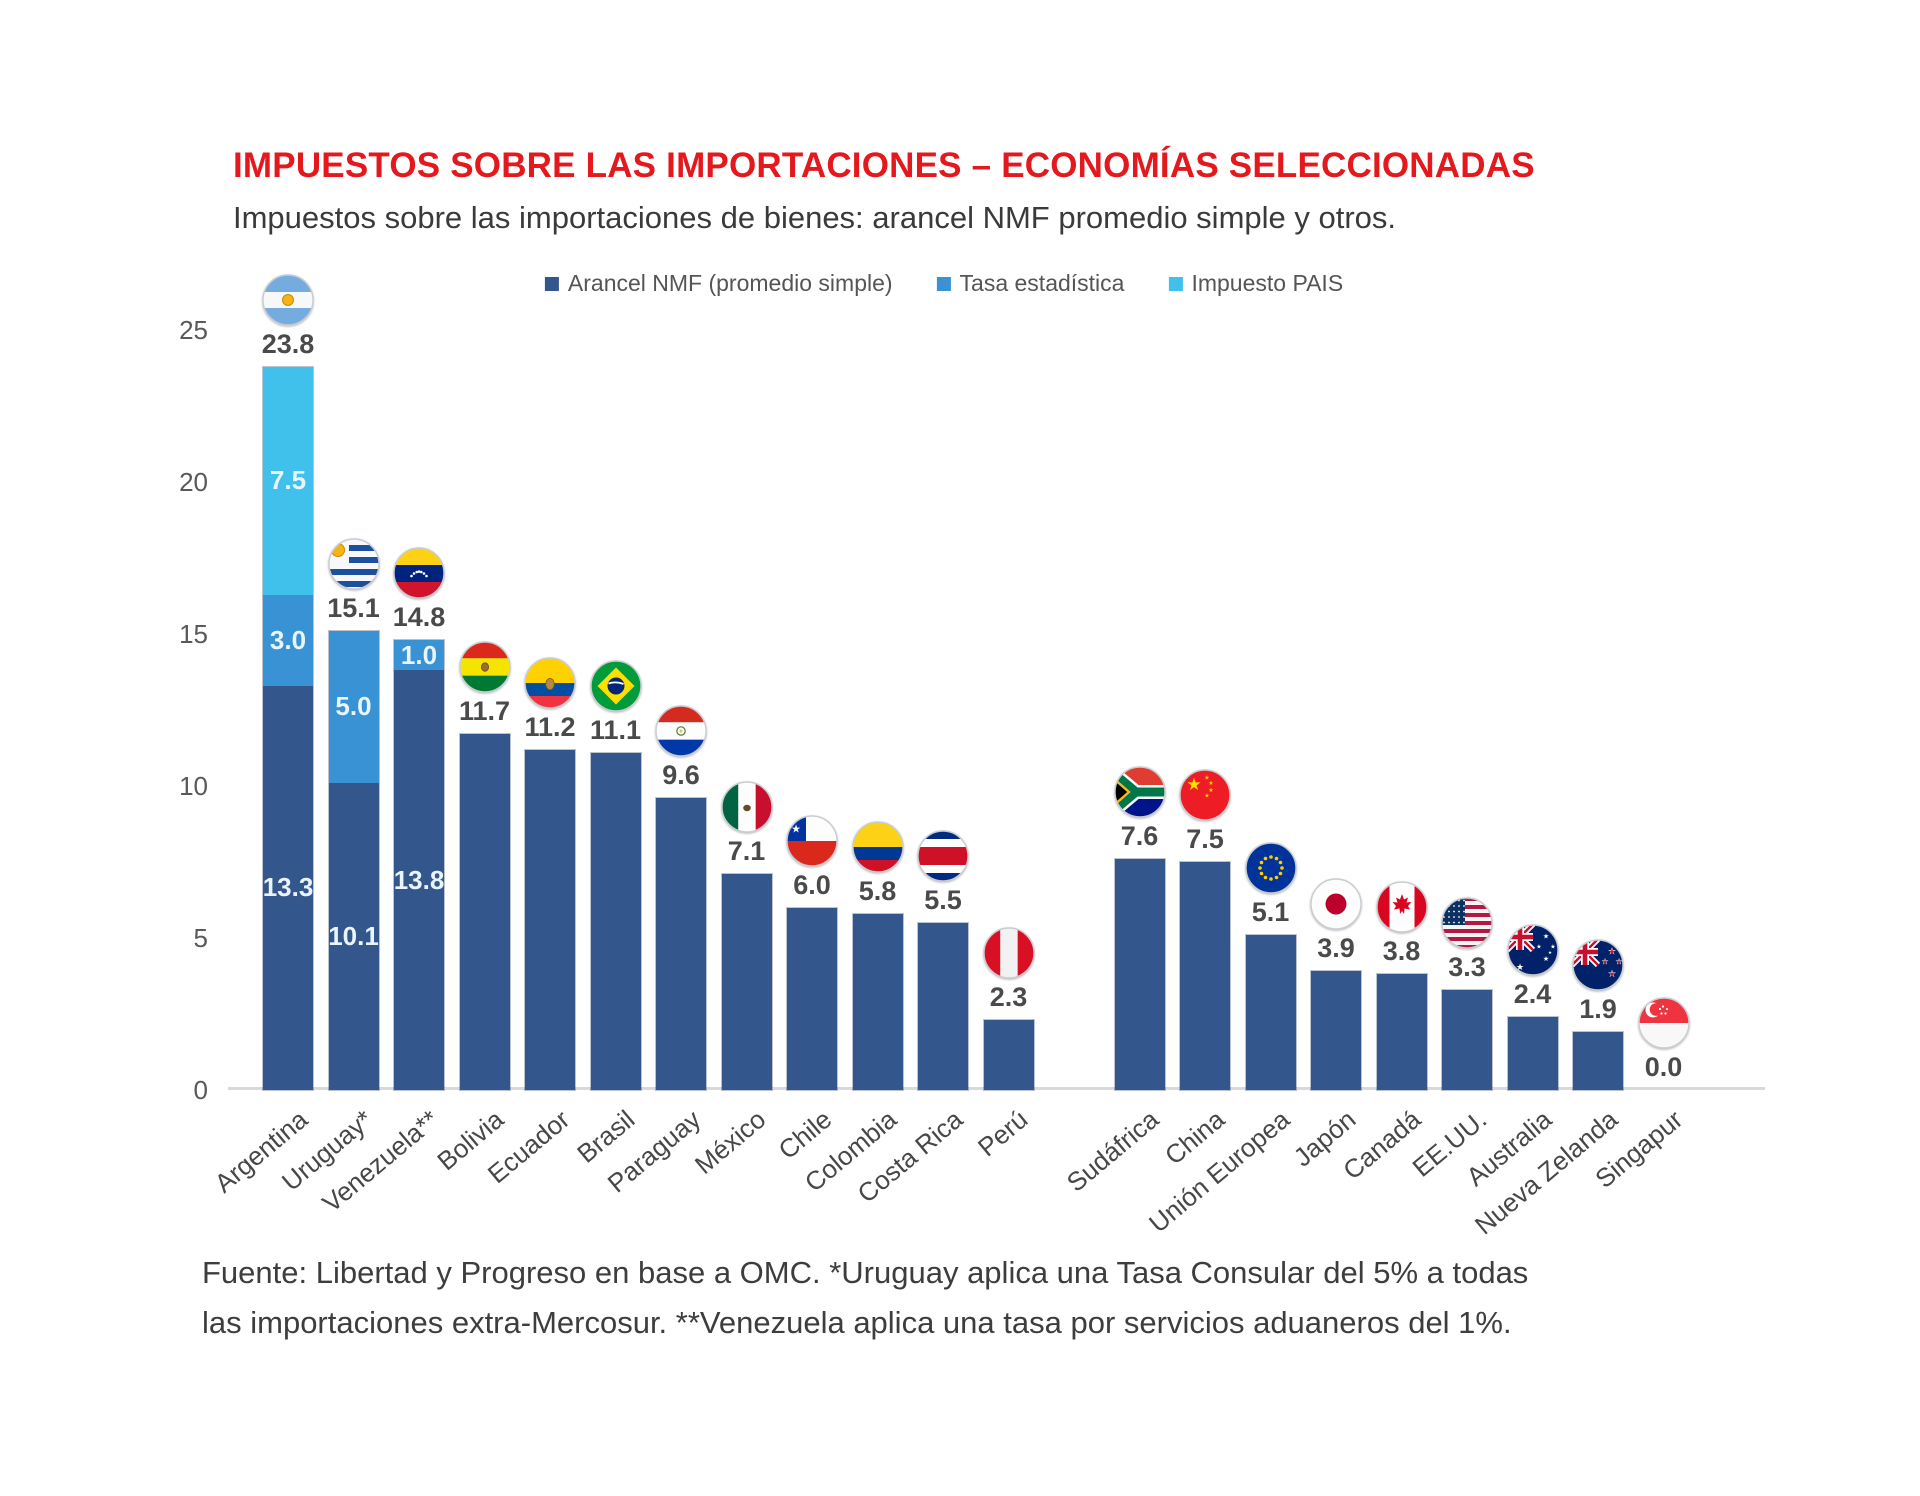  What do you see at coordinates (288, 480) in the screenshot?
I see `bar-segment-argentina-Impuesto PAIS: 7.5` at bounding box center [288, 480].